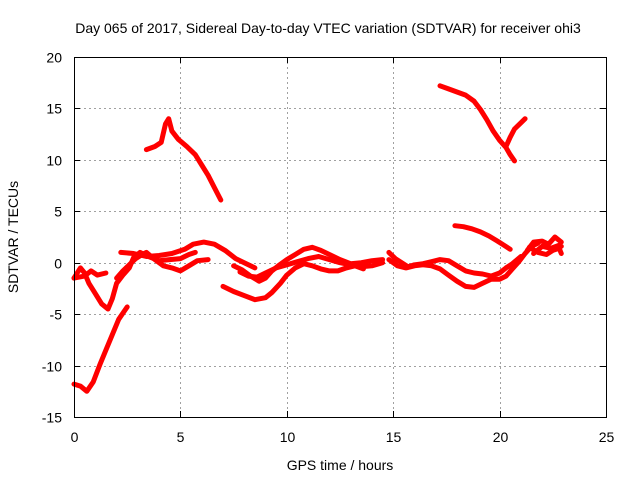  I want to click on x-tick-label: 10, so click(288, 437).